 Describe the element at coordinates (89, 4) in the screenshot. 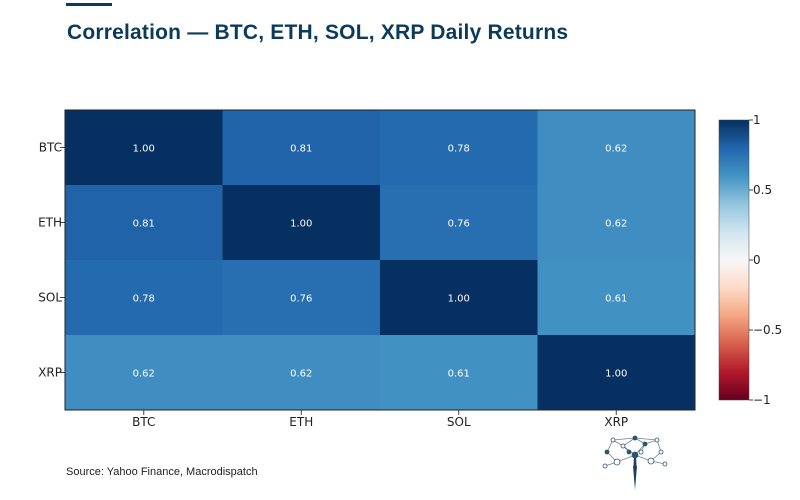

I see `title-accent-bar` at that location.